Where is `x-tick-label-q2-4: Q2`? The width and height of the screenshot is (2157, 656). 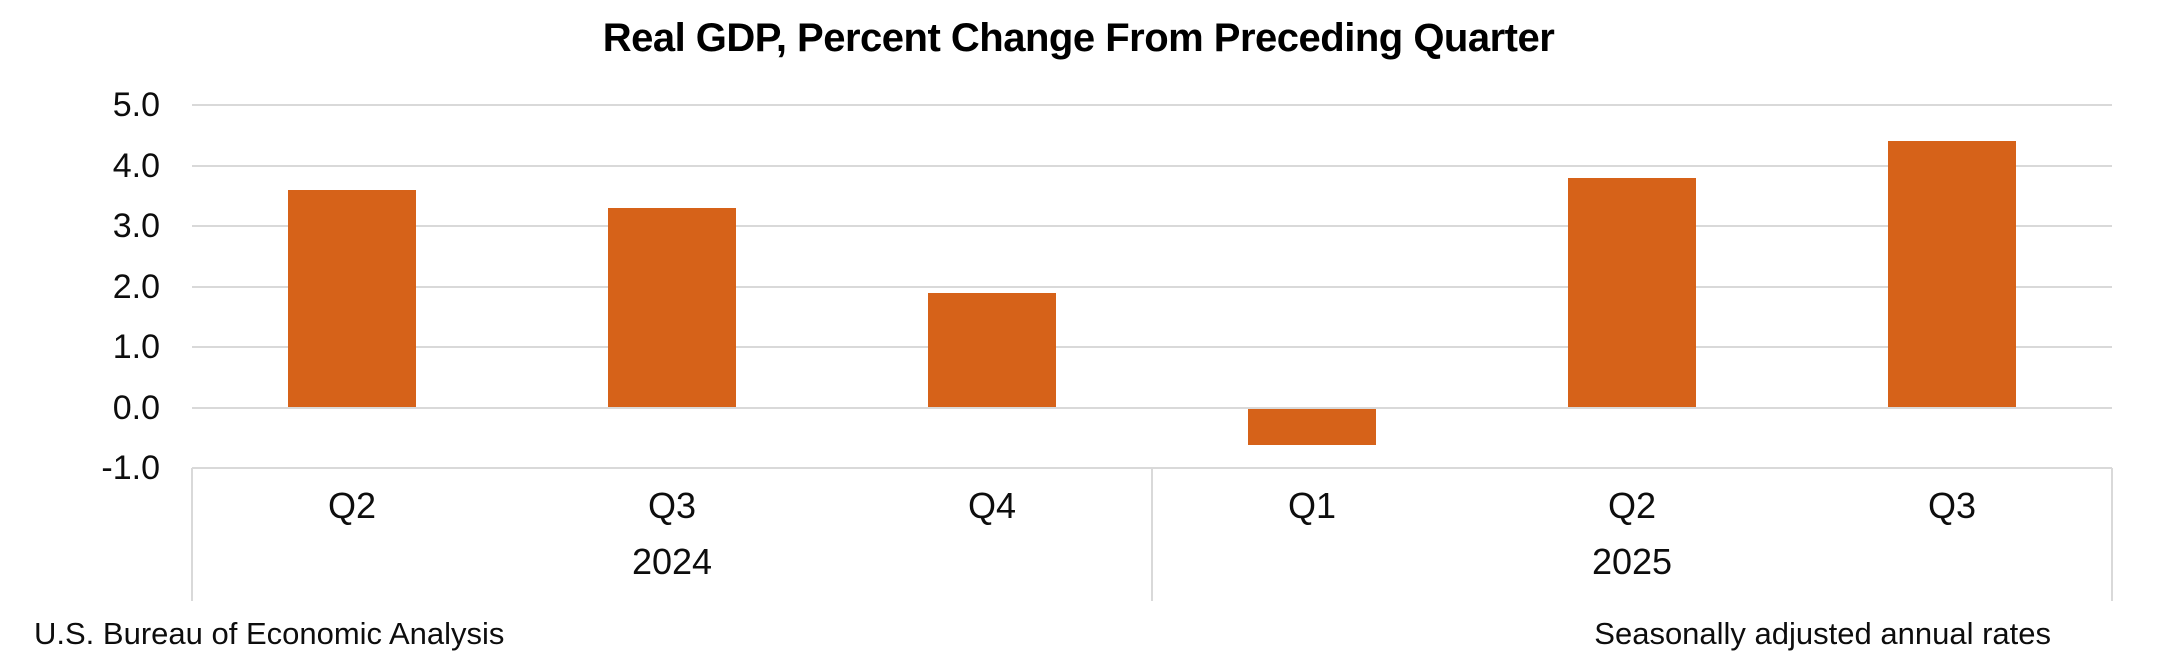
x-tick-label-q2-4: Q2 is located at coordinates (1632, 505).